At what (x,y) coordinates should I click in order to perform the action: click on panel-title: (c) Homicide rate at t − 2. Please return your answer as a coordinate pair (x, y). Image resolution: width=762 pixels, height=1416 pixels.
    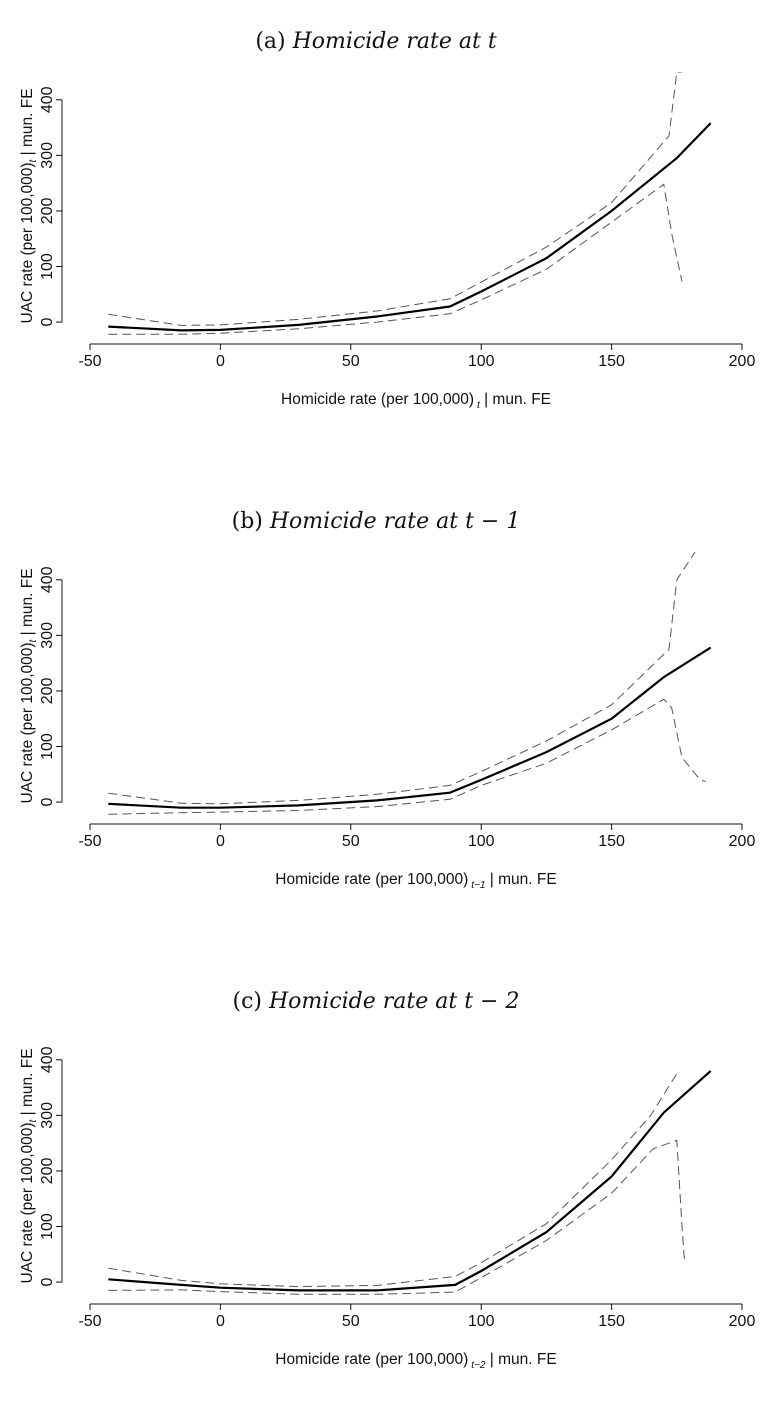
    Looking at the image, I should click on (376, 1001).